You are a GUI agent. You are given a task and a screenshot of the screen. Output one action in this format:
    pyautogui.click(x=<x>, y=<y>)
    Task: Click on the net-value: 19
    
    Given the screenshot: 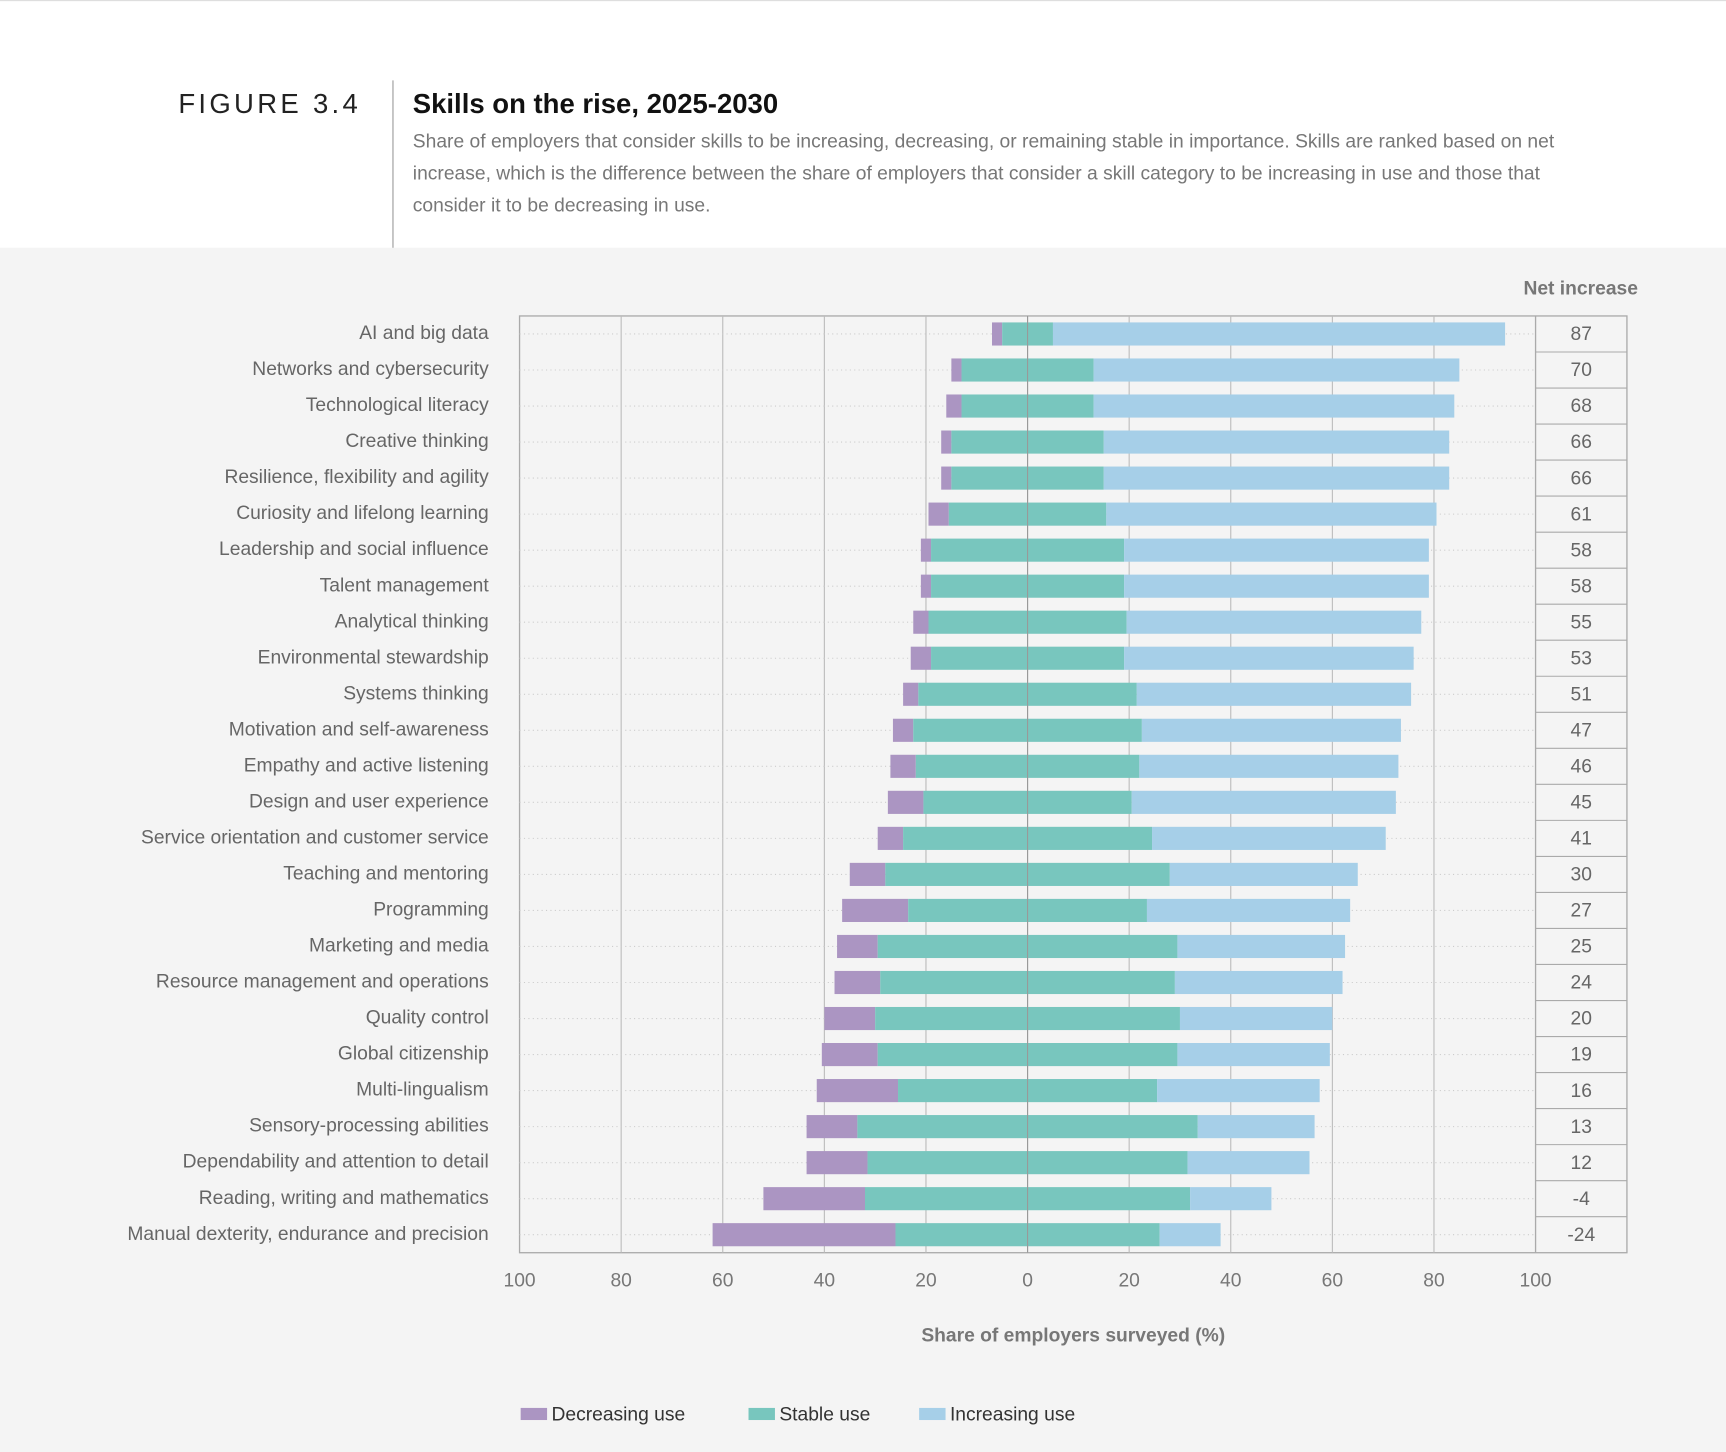 What is the action you would take?
    pyautogui.click(x=1581, y=1055)
    